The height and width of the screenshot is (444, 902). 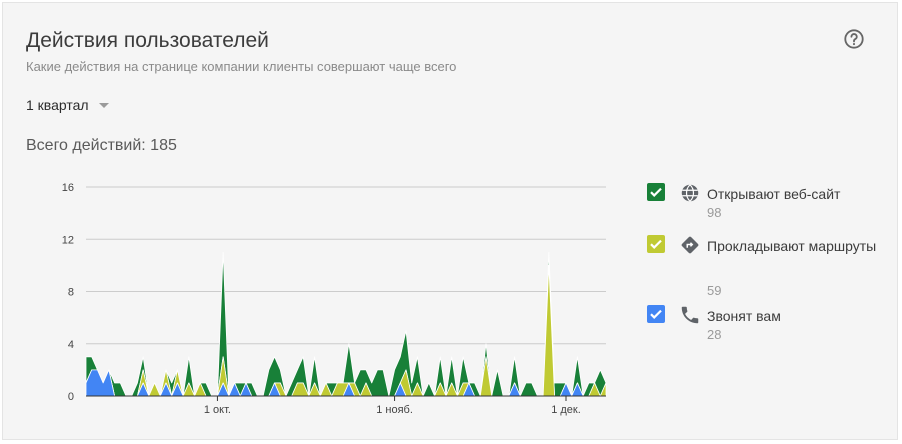 I want to click on y-tick-label: 0, so click(x=71, y=397).